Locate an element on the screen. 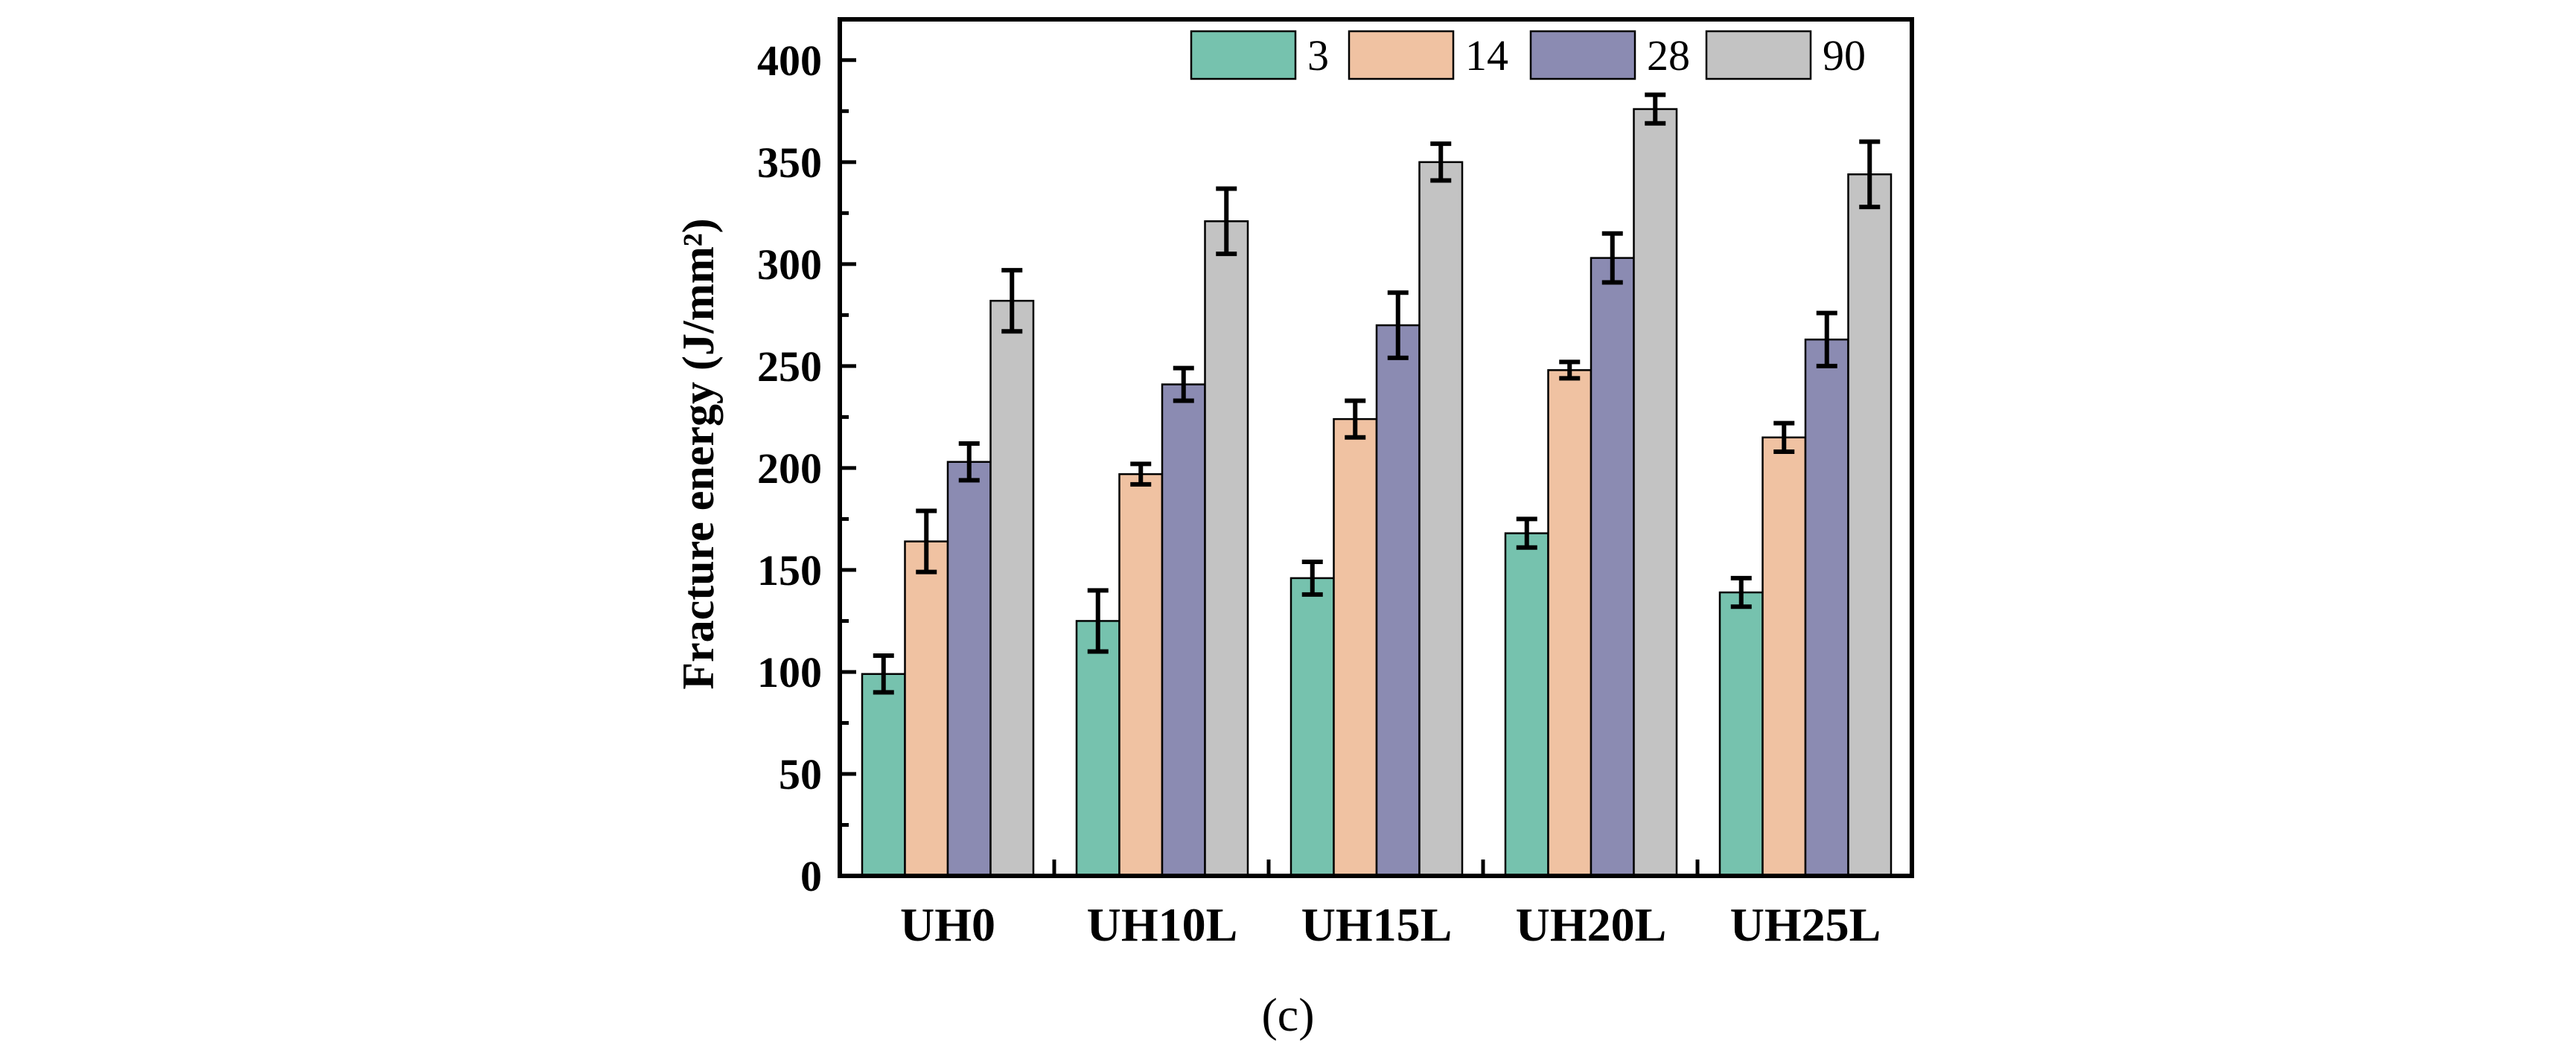  x-tick-label: UH20L is located at coordinates (1591, 924).